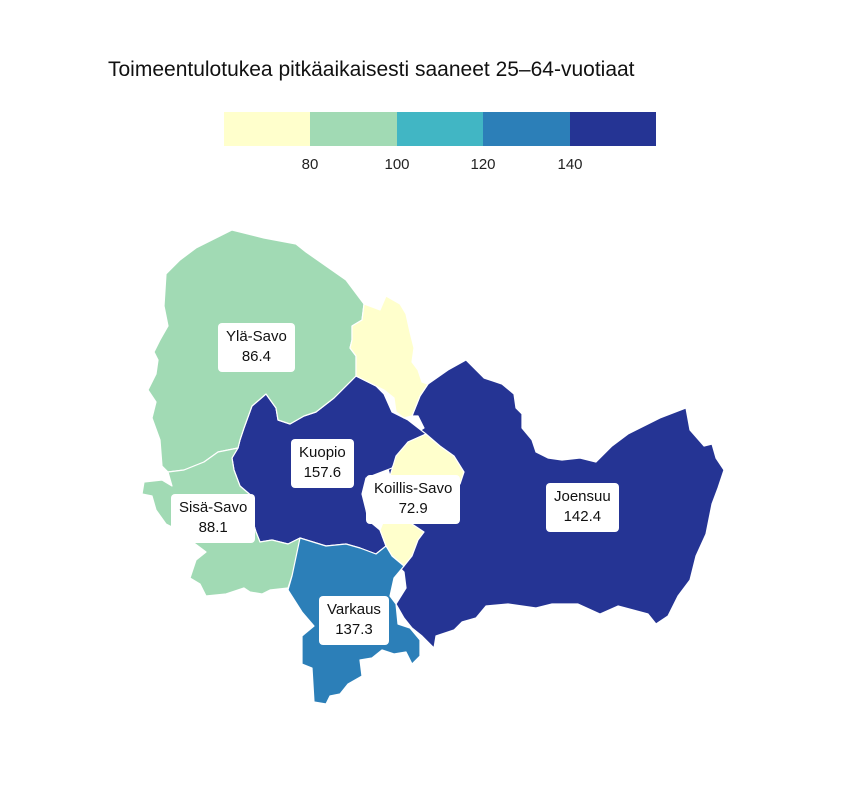  What do you see at coordinates (354, 620) in the screenshot?
I see `label-varkaus: Varkaus 137.3` at bounding box center [354, 620].